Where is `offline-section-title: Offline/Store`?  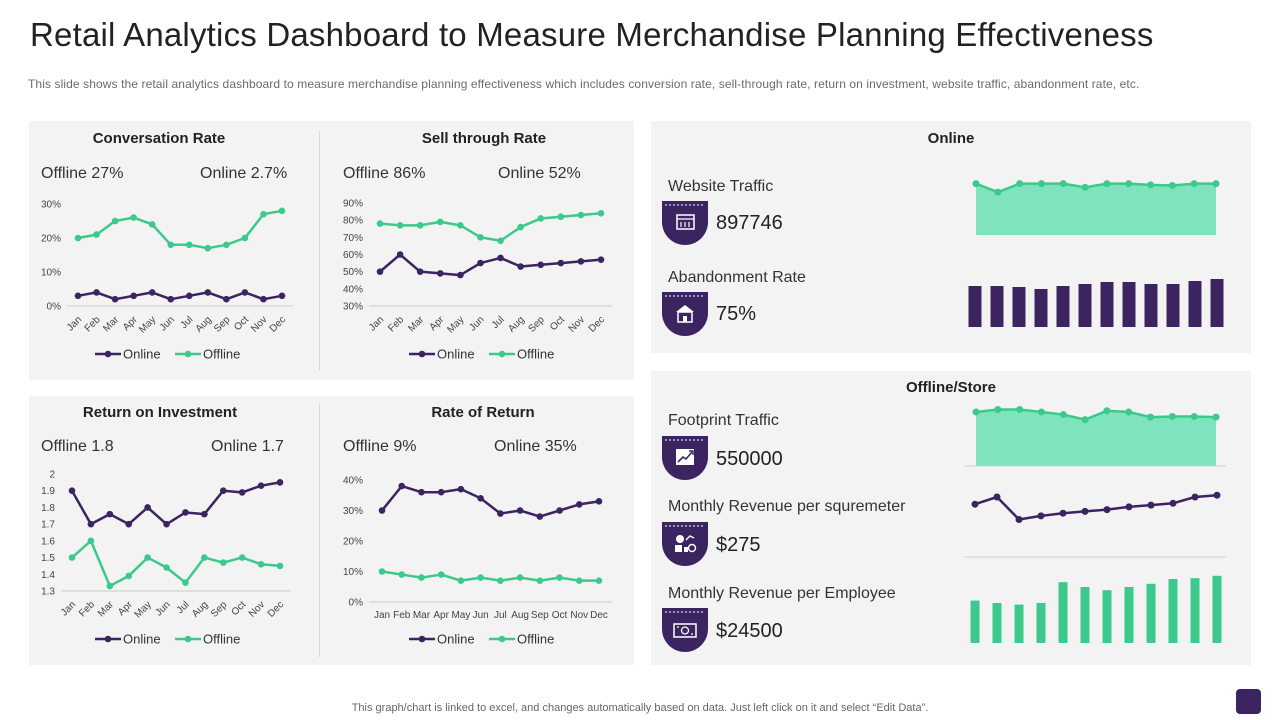
offline-section-title: Offline/Store is located at coordinates (950, 387).